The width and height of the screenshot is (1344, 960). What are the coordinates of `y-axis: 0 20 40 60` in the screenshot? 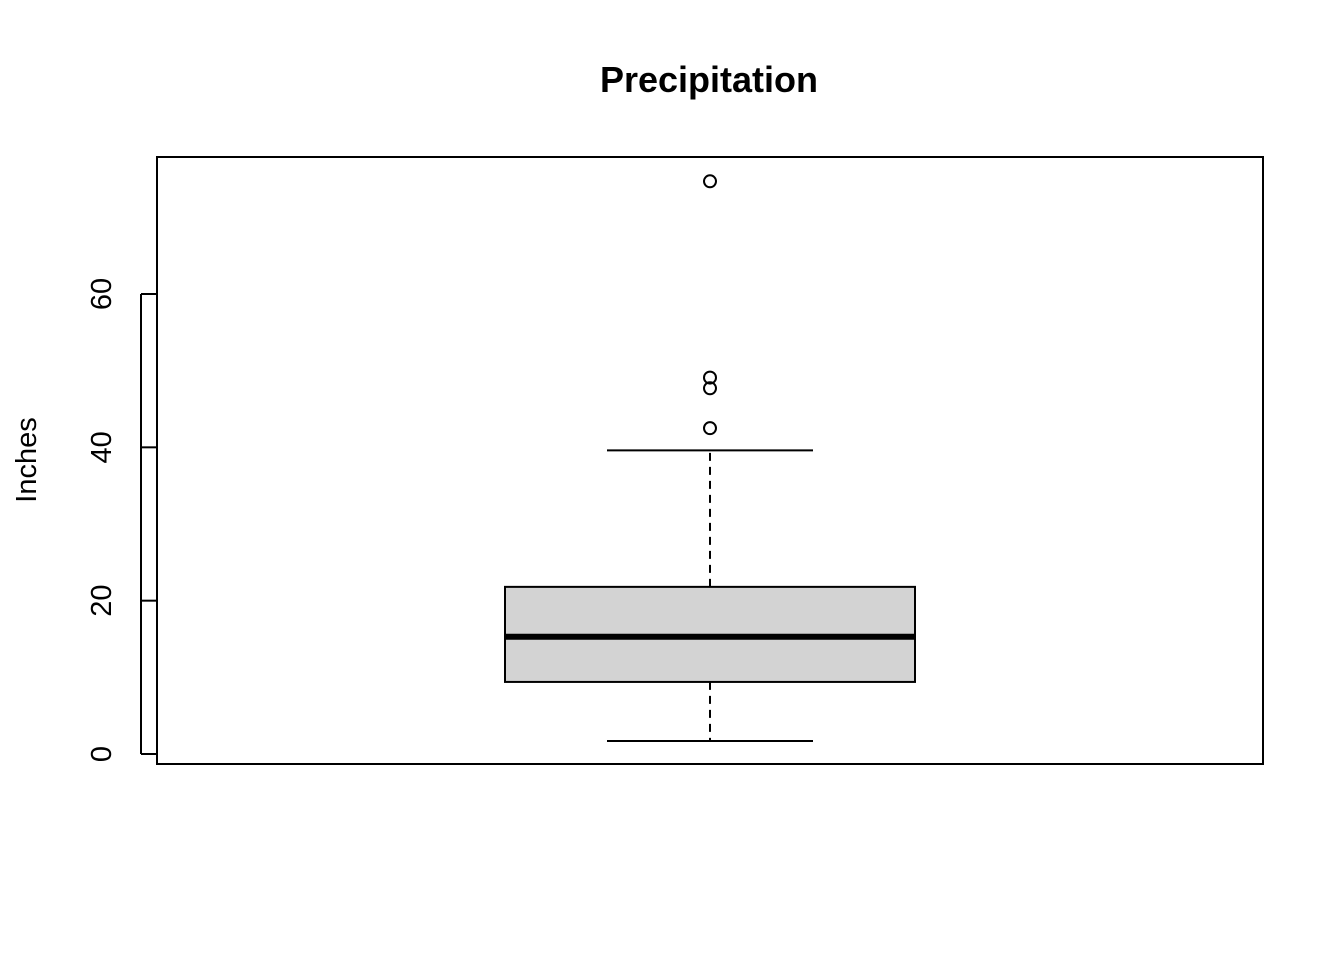 It's located at (121, 520).